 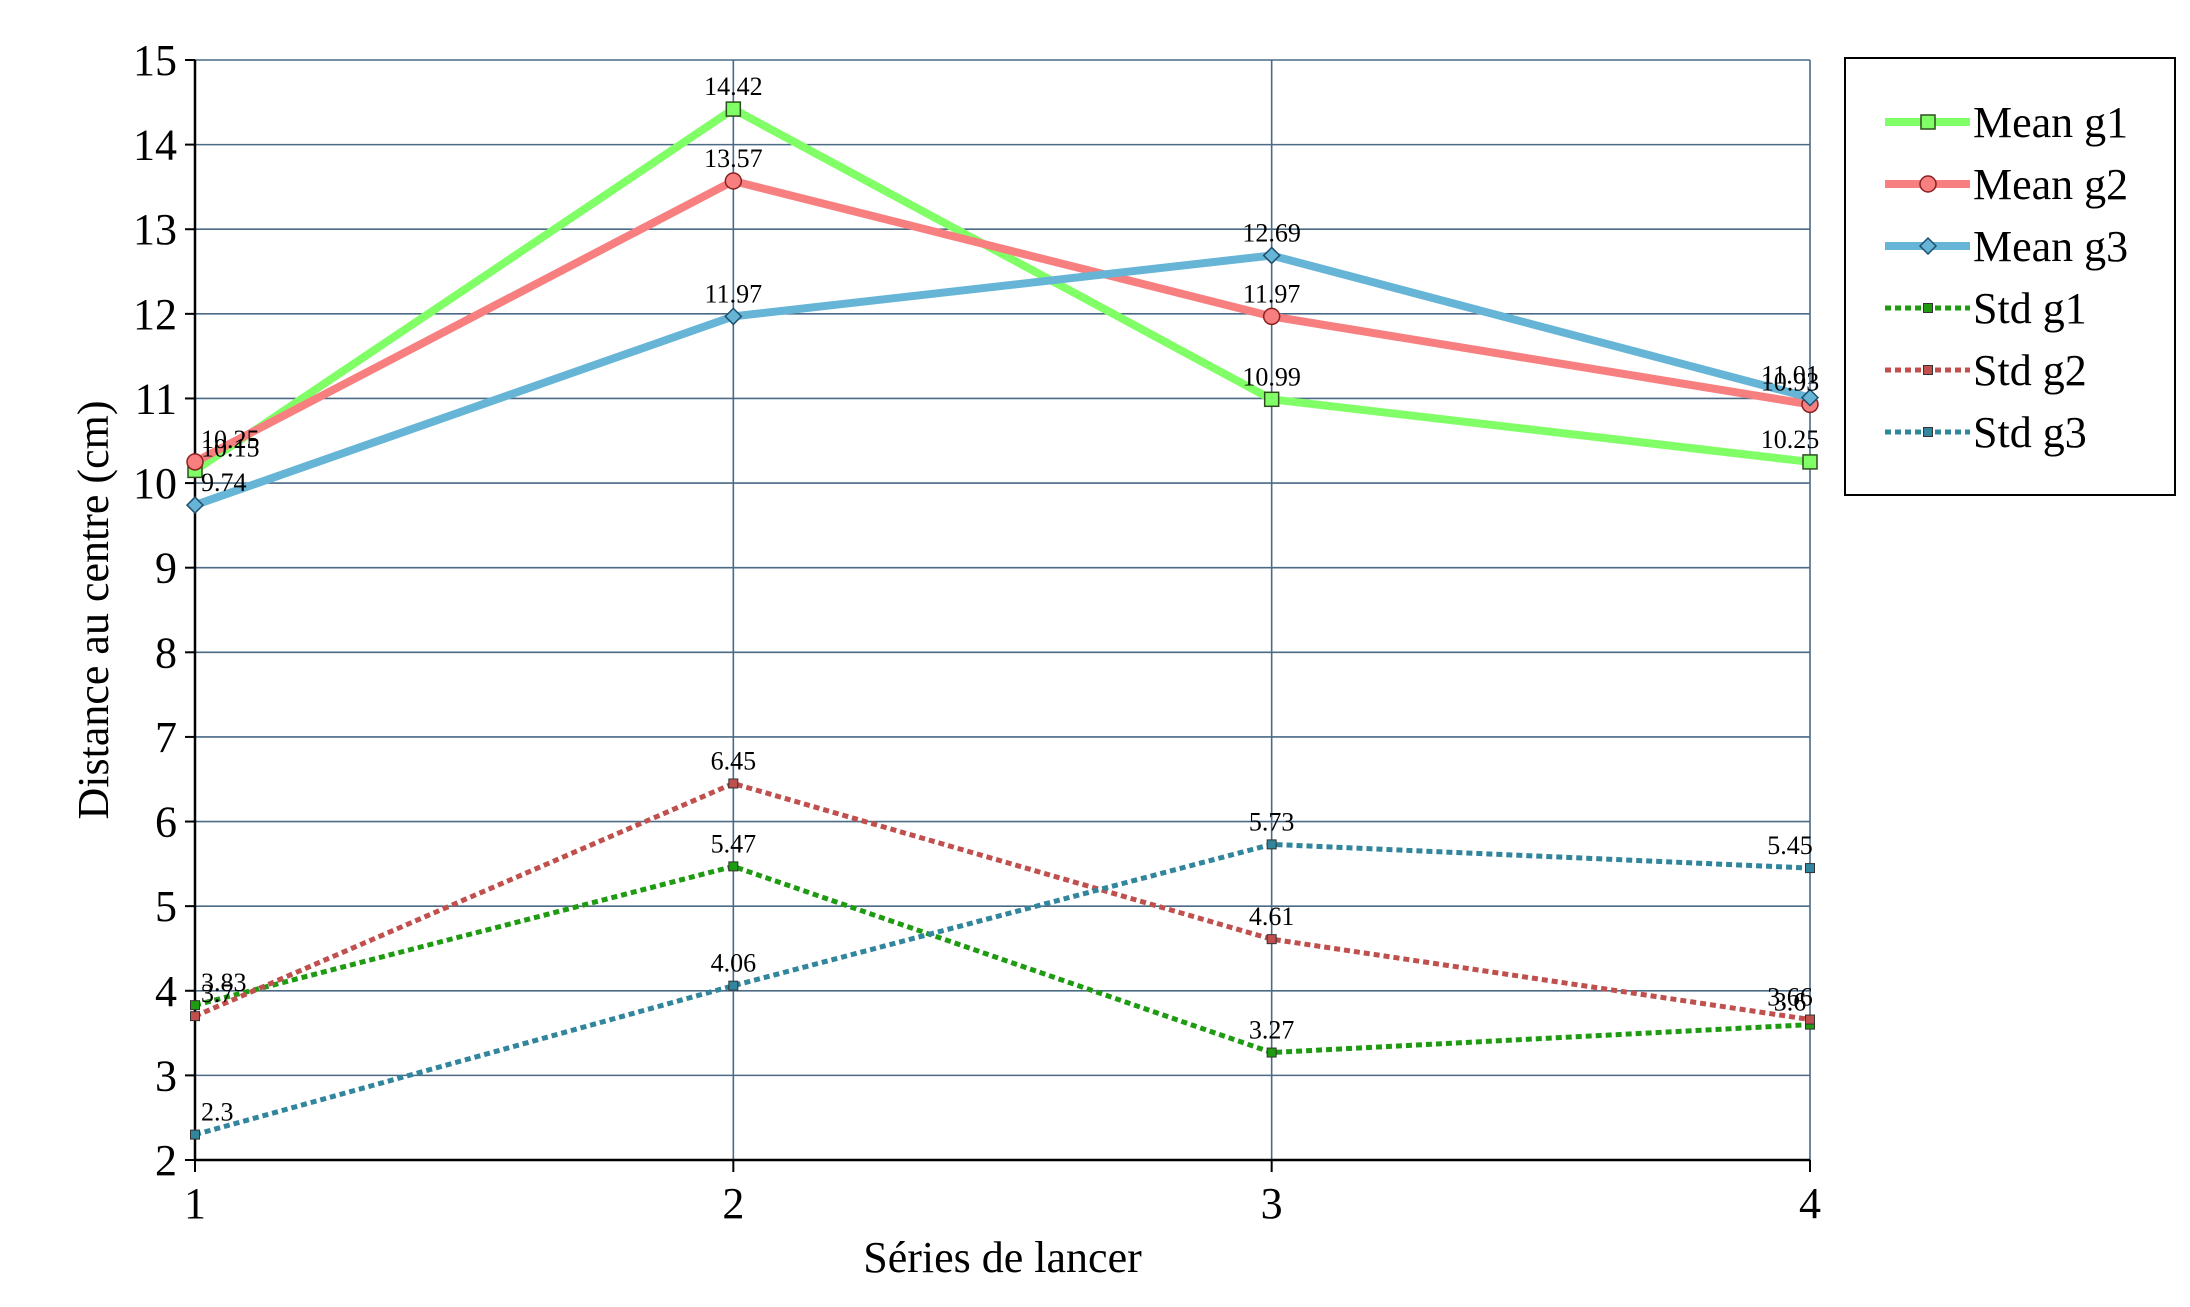 I want to click on y-tick-label: 9, so click(x=166, y=568).